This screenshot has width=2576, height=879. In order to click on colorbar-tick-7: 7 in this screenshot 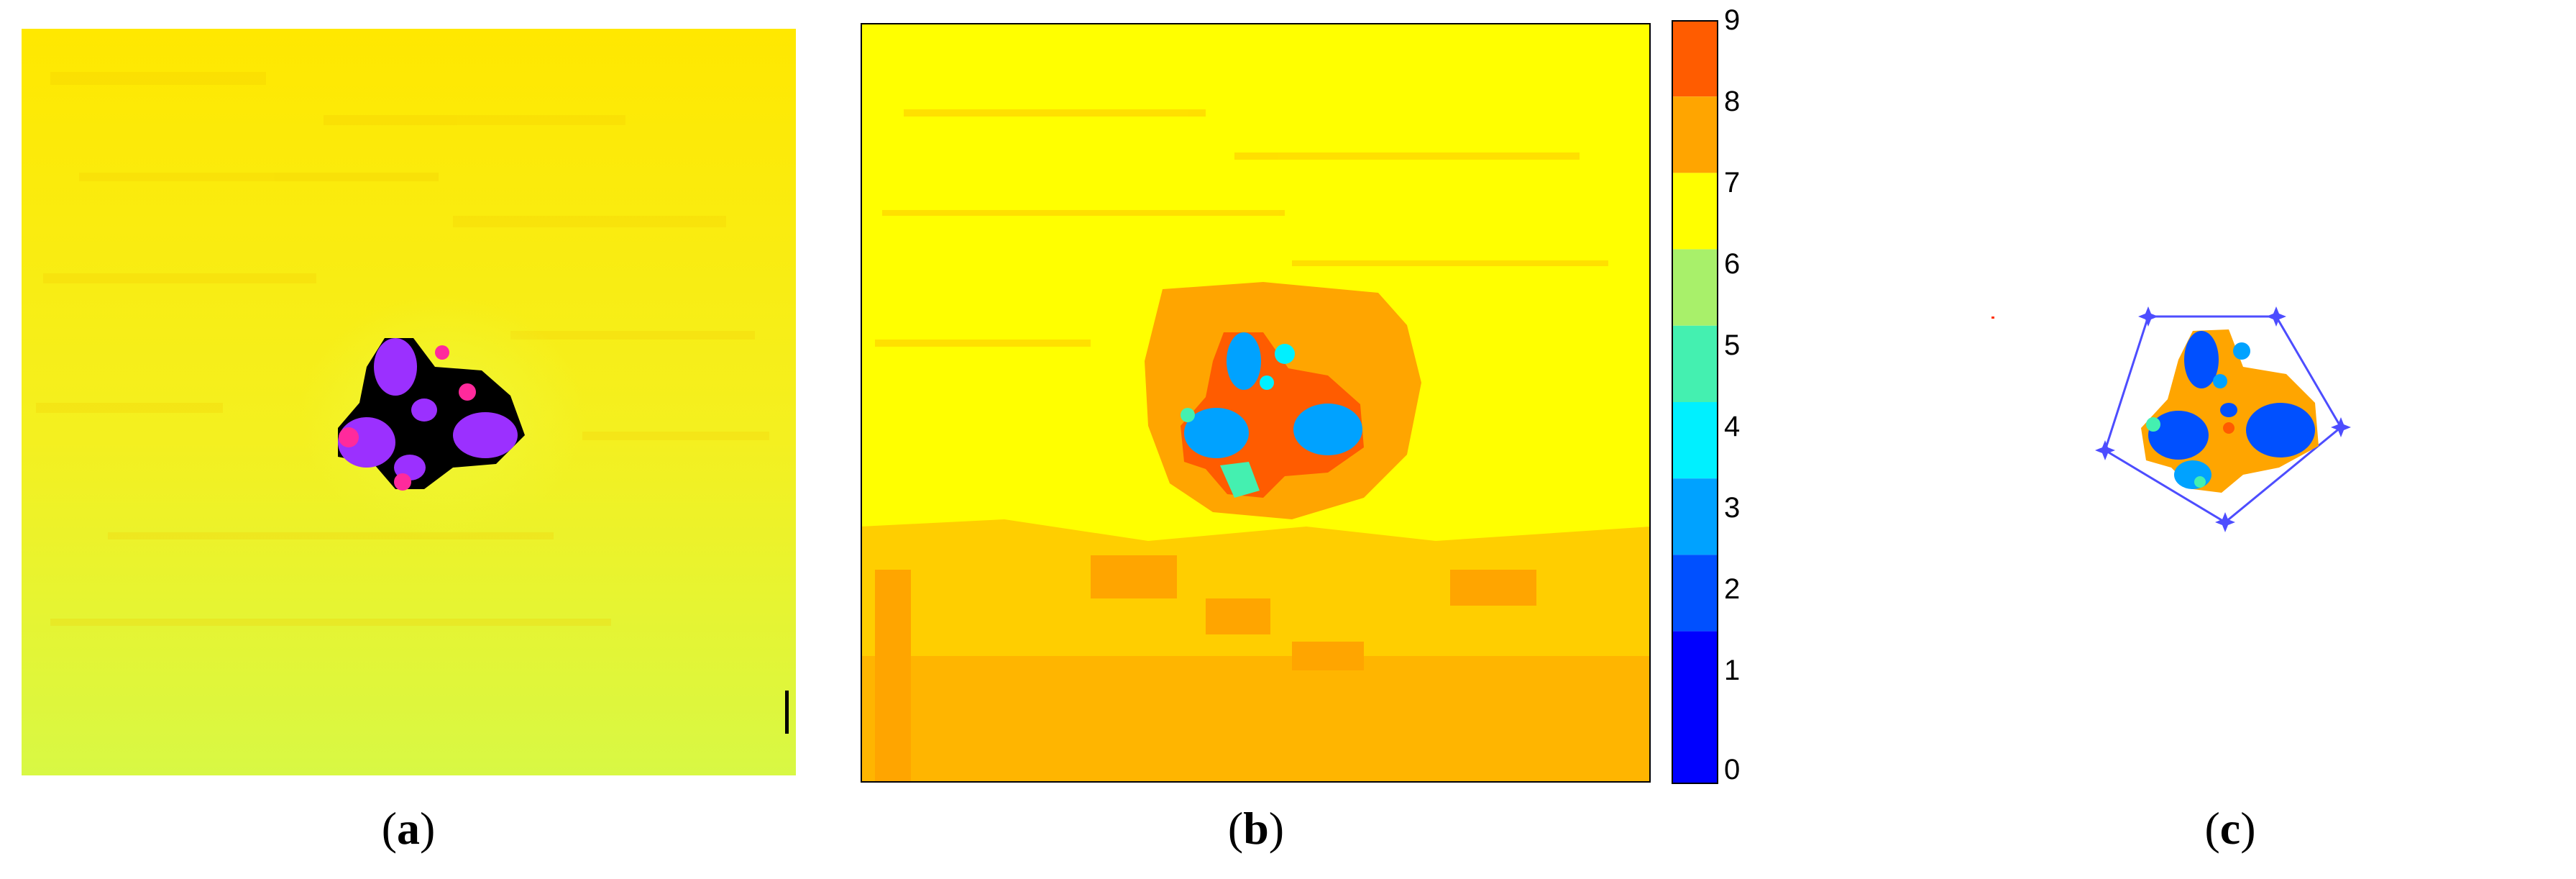, I will do `click(1732, 183)`.